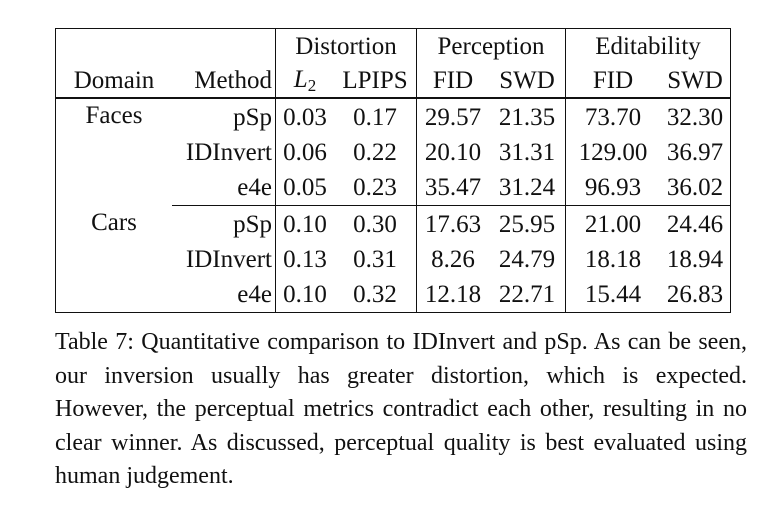  I want to click on domain-column-header: Domain, so click(113, 81).